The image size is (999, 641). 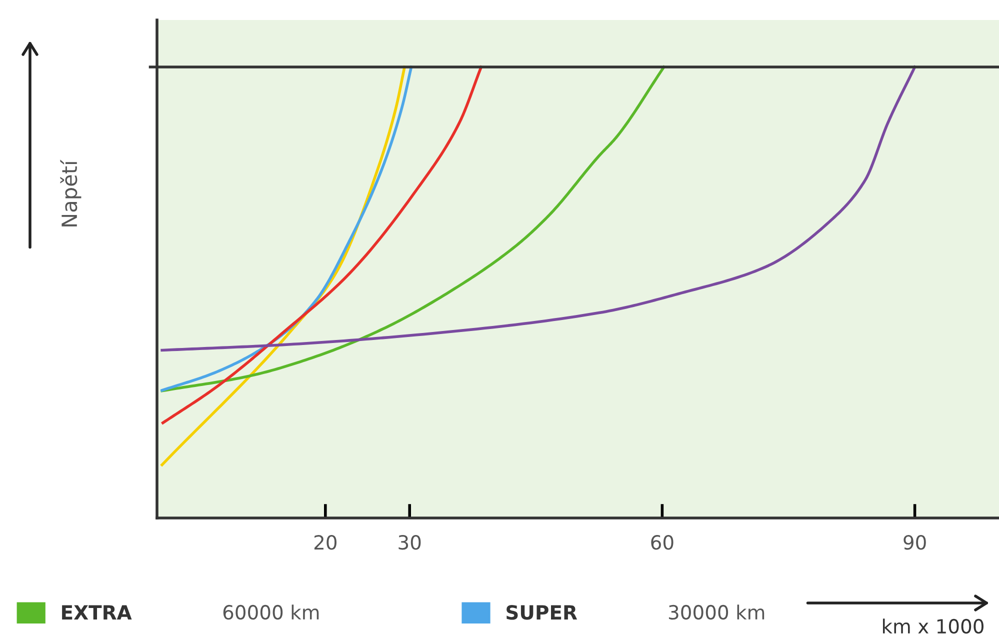 What do you see at coordinates (97, 612) in the screenshot?
I see `legend-label: EXTRA` at bounding box center [97, 612].